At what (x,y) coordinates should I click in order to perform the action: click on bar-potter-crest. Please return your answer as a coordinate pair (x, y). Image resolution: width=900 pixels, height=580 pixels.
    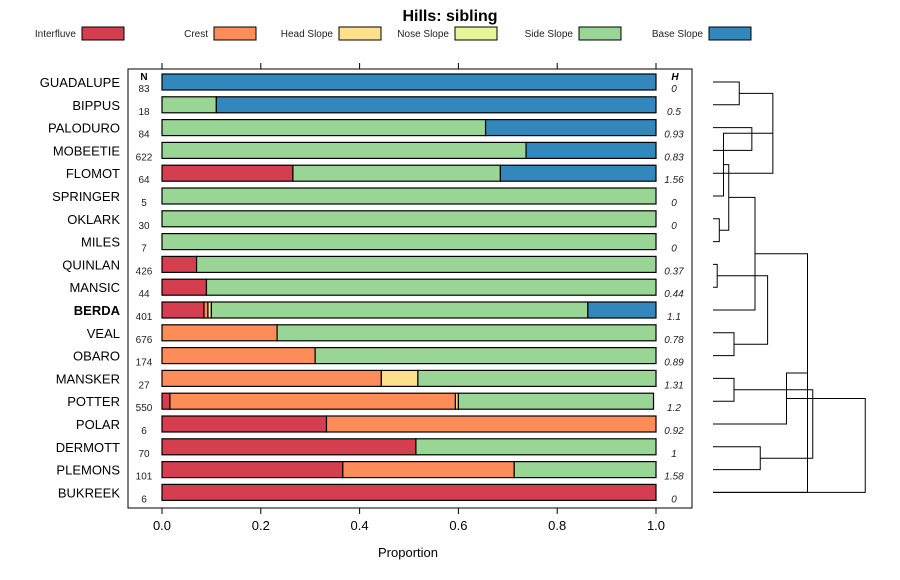
    Looking at the image, I should click on (313, 401).